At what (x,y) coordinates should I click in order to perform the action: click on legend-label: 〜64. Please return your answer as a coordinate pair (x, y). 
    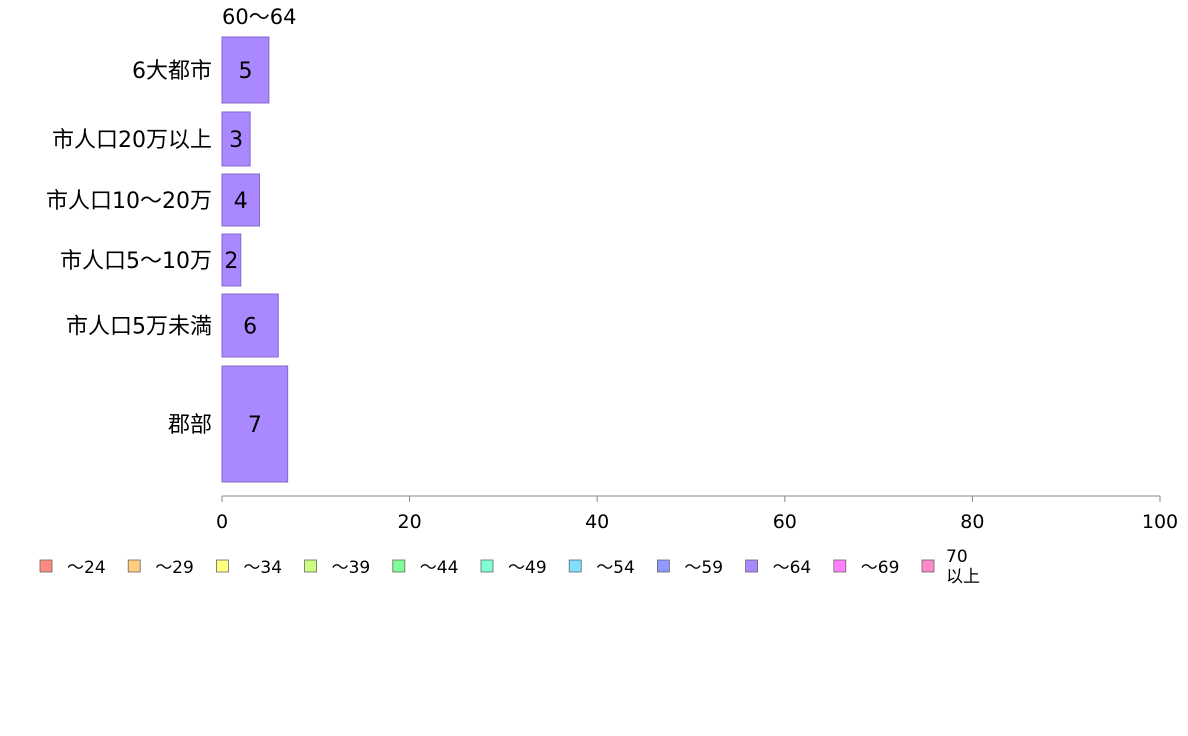
    Looking at the image, I should click on (792, 568).